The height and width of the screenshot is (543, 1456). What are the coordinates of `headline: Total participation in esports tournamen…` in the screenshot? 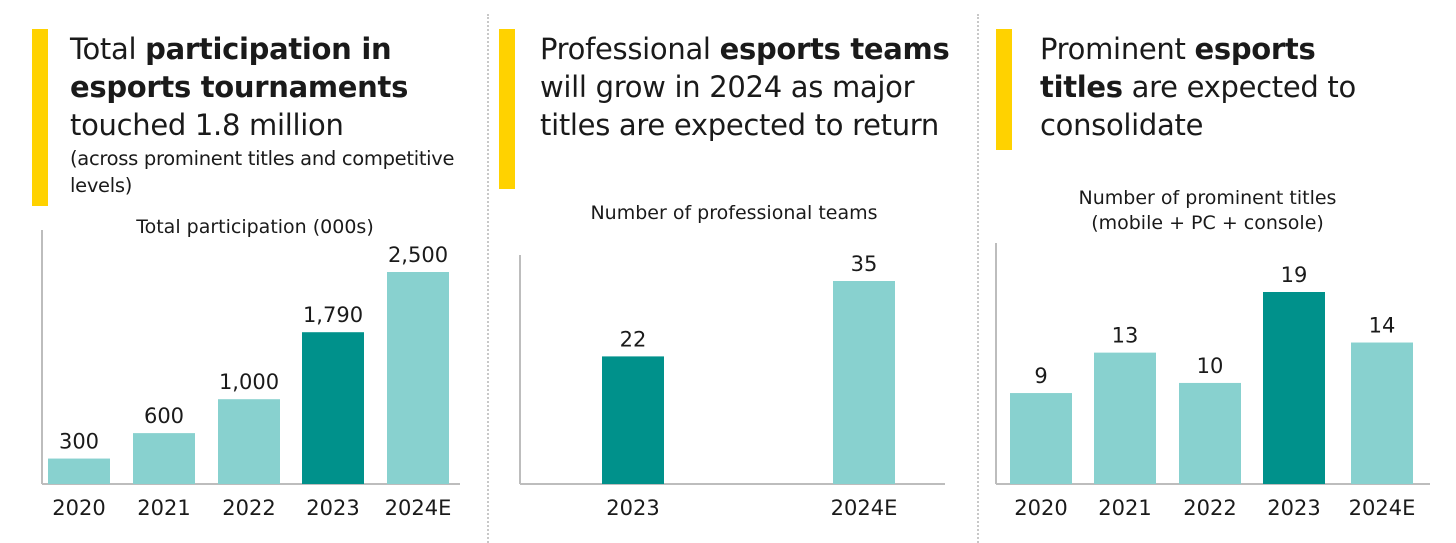 It's located at (270, 114).